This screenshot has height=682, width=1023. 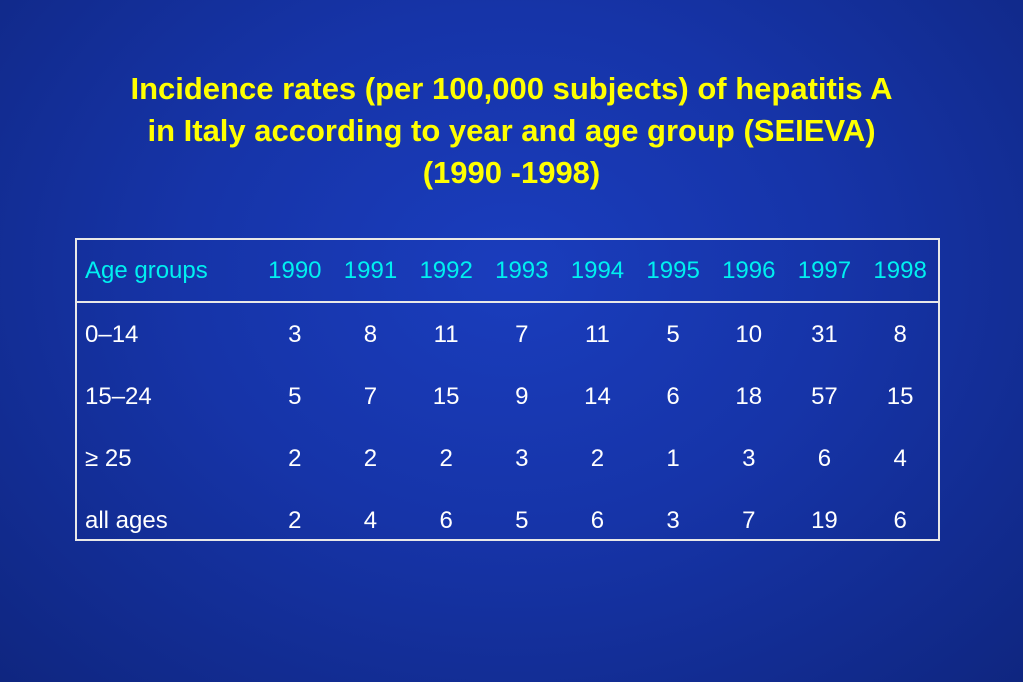 I want to click on table-cell: 19, so click(x=824, y=520).